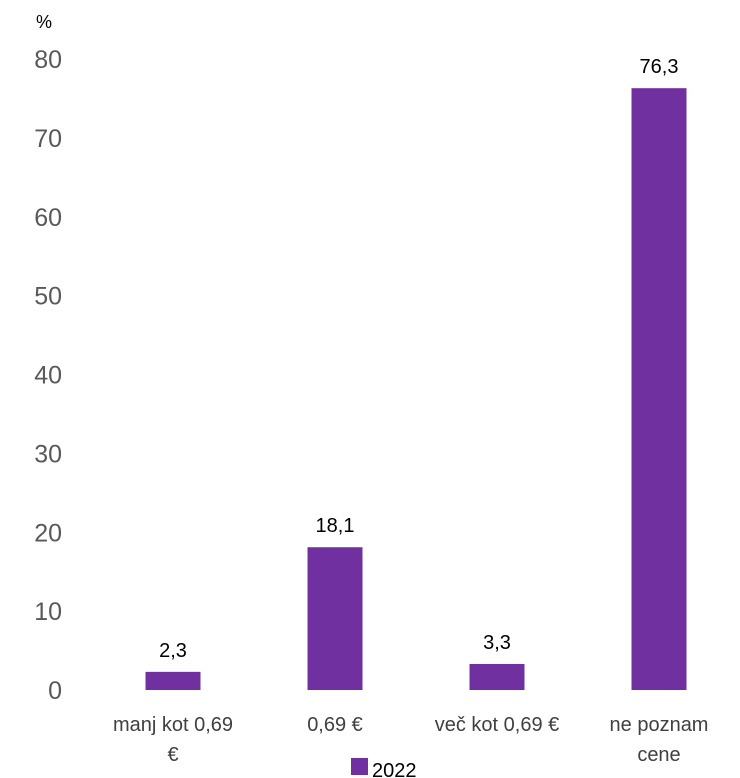 This screenshot has height=778, width=740. I want to click on bar-value-label: 76,3, so click(659, 67).